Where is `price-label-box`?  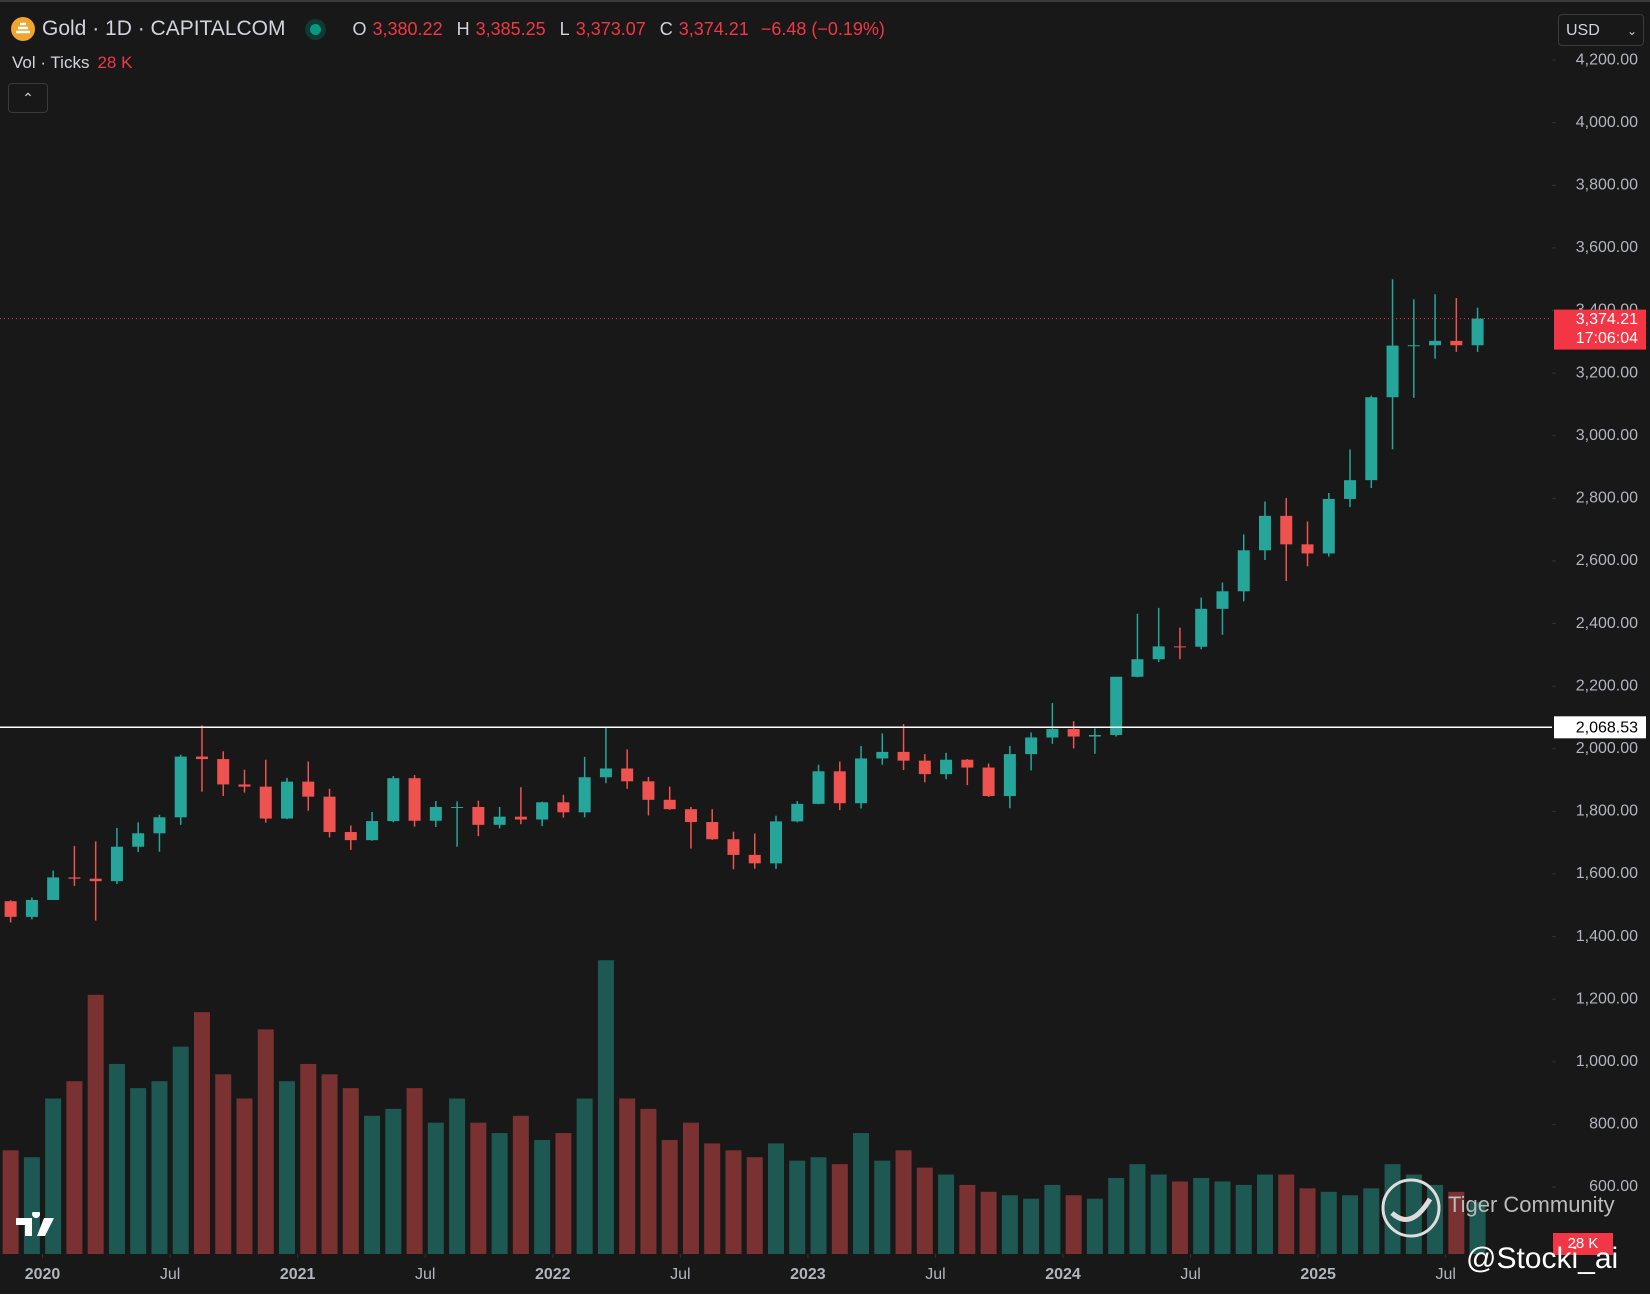 price-label-box is located at coordinates (1600, 329).